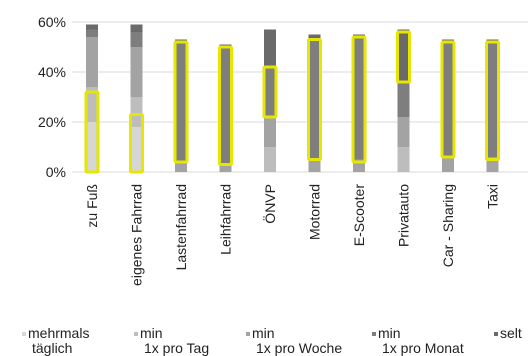  What do you see at coordinates (448, 225) in the screenshot?
I see `x-tick-label: Car - Sharing` at bounding box center [448, 225].